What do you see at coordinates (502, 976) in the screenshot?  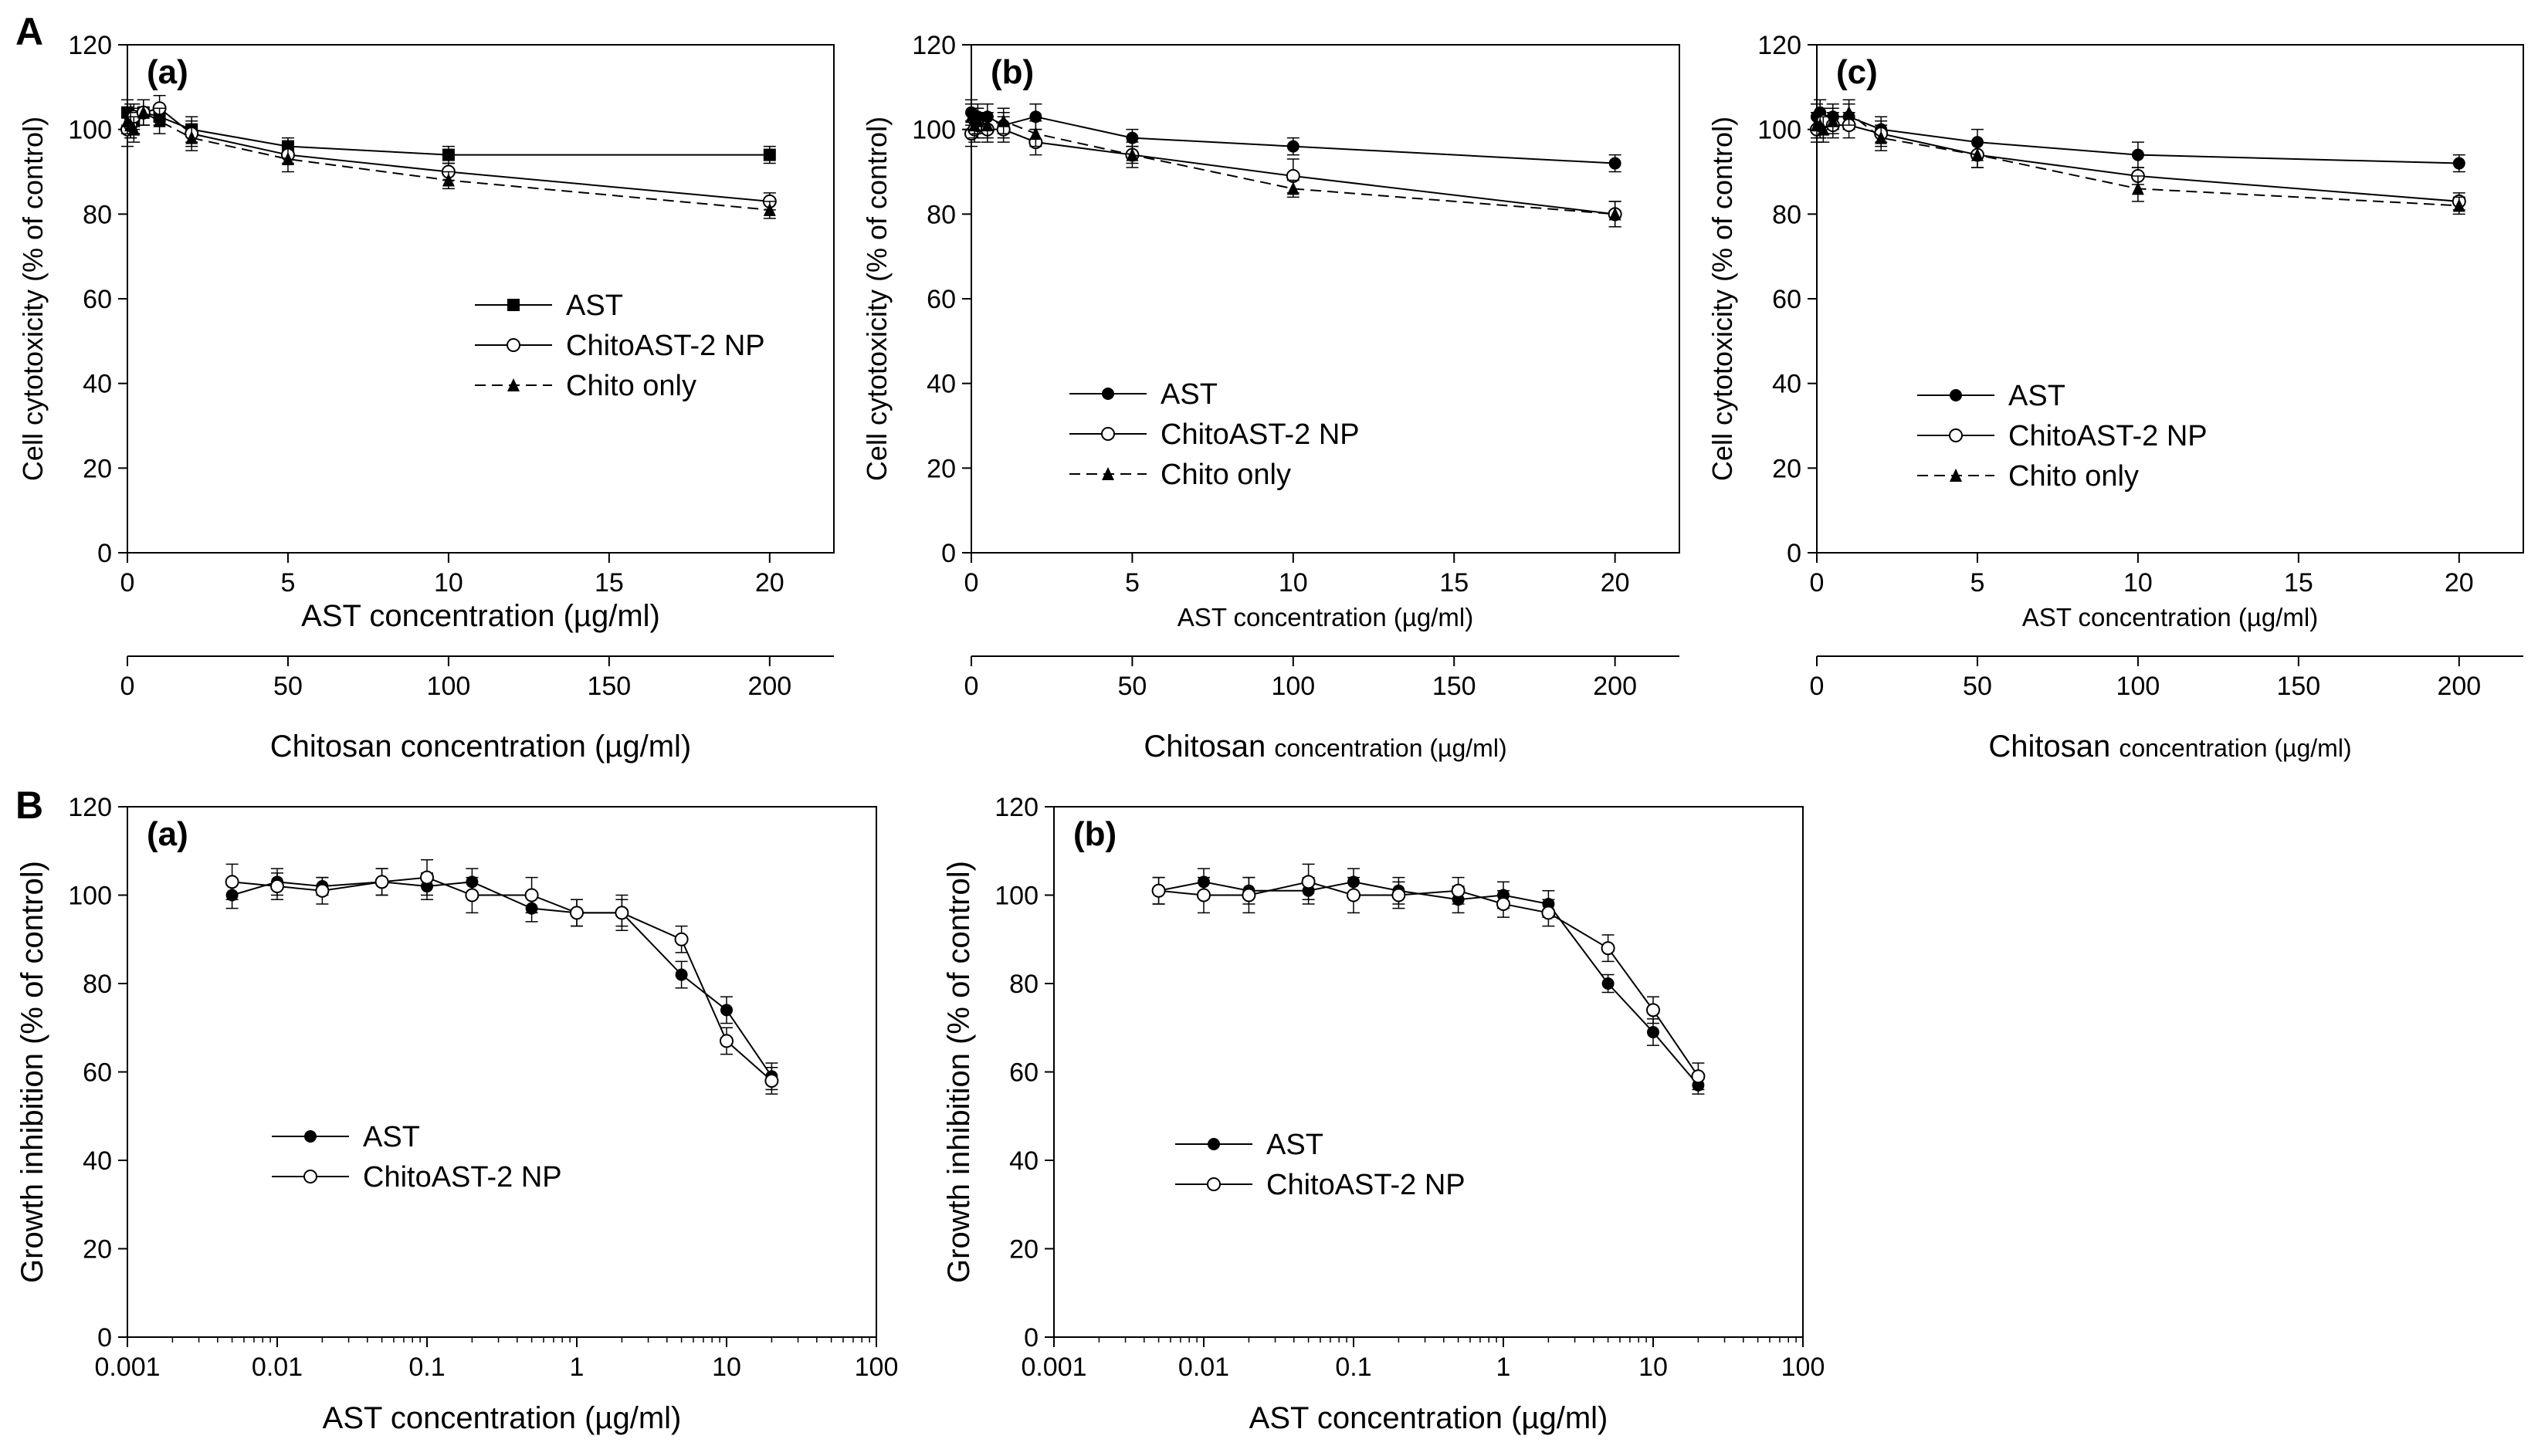 I see `series-chitoast-2-np` at bounding box center [502, 976].